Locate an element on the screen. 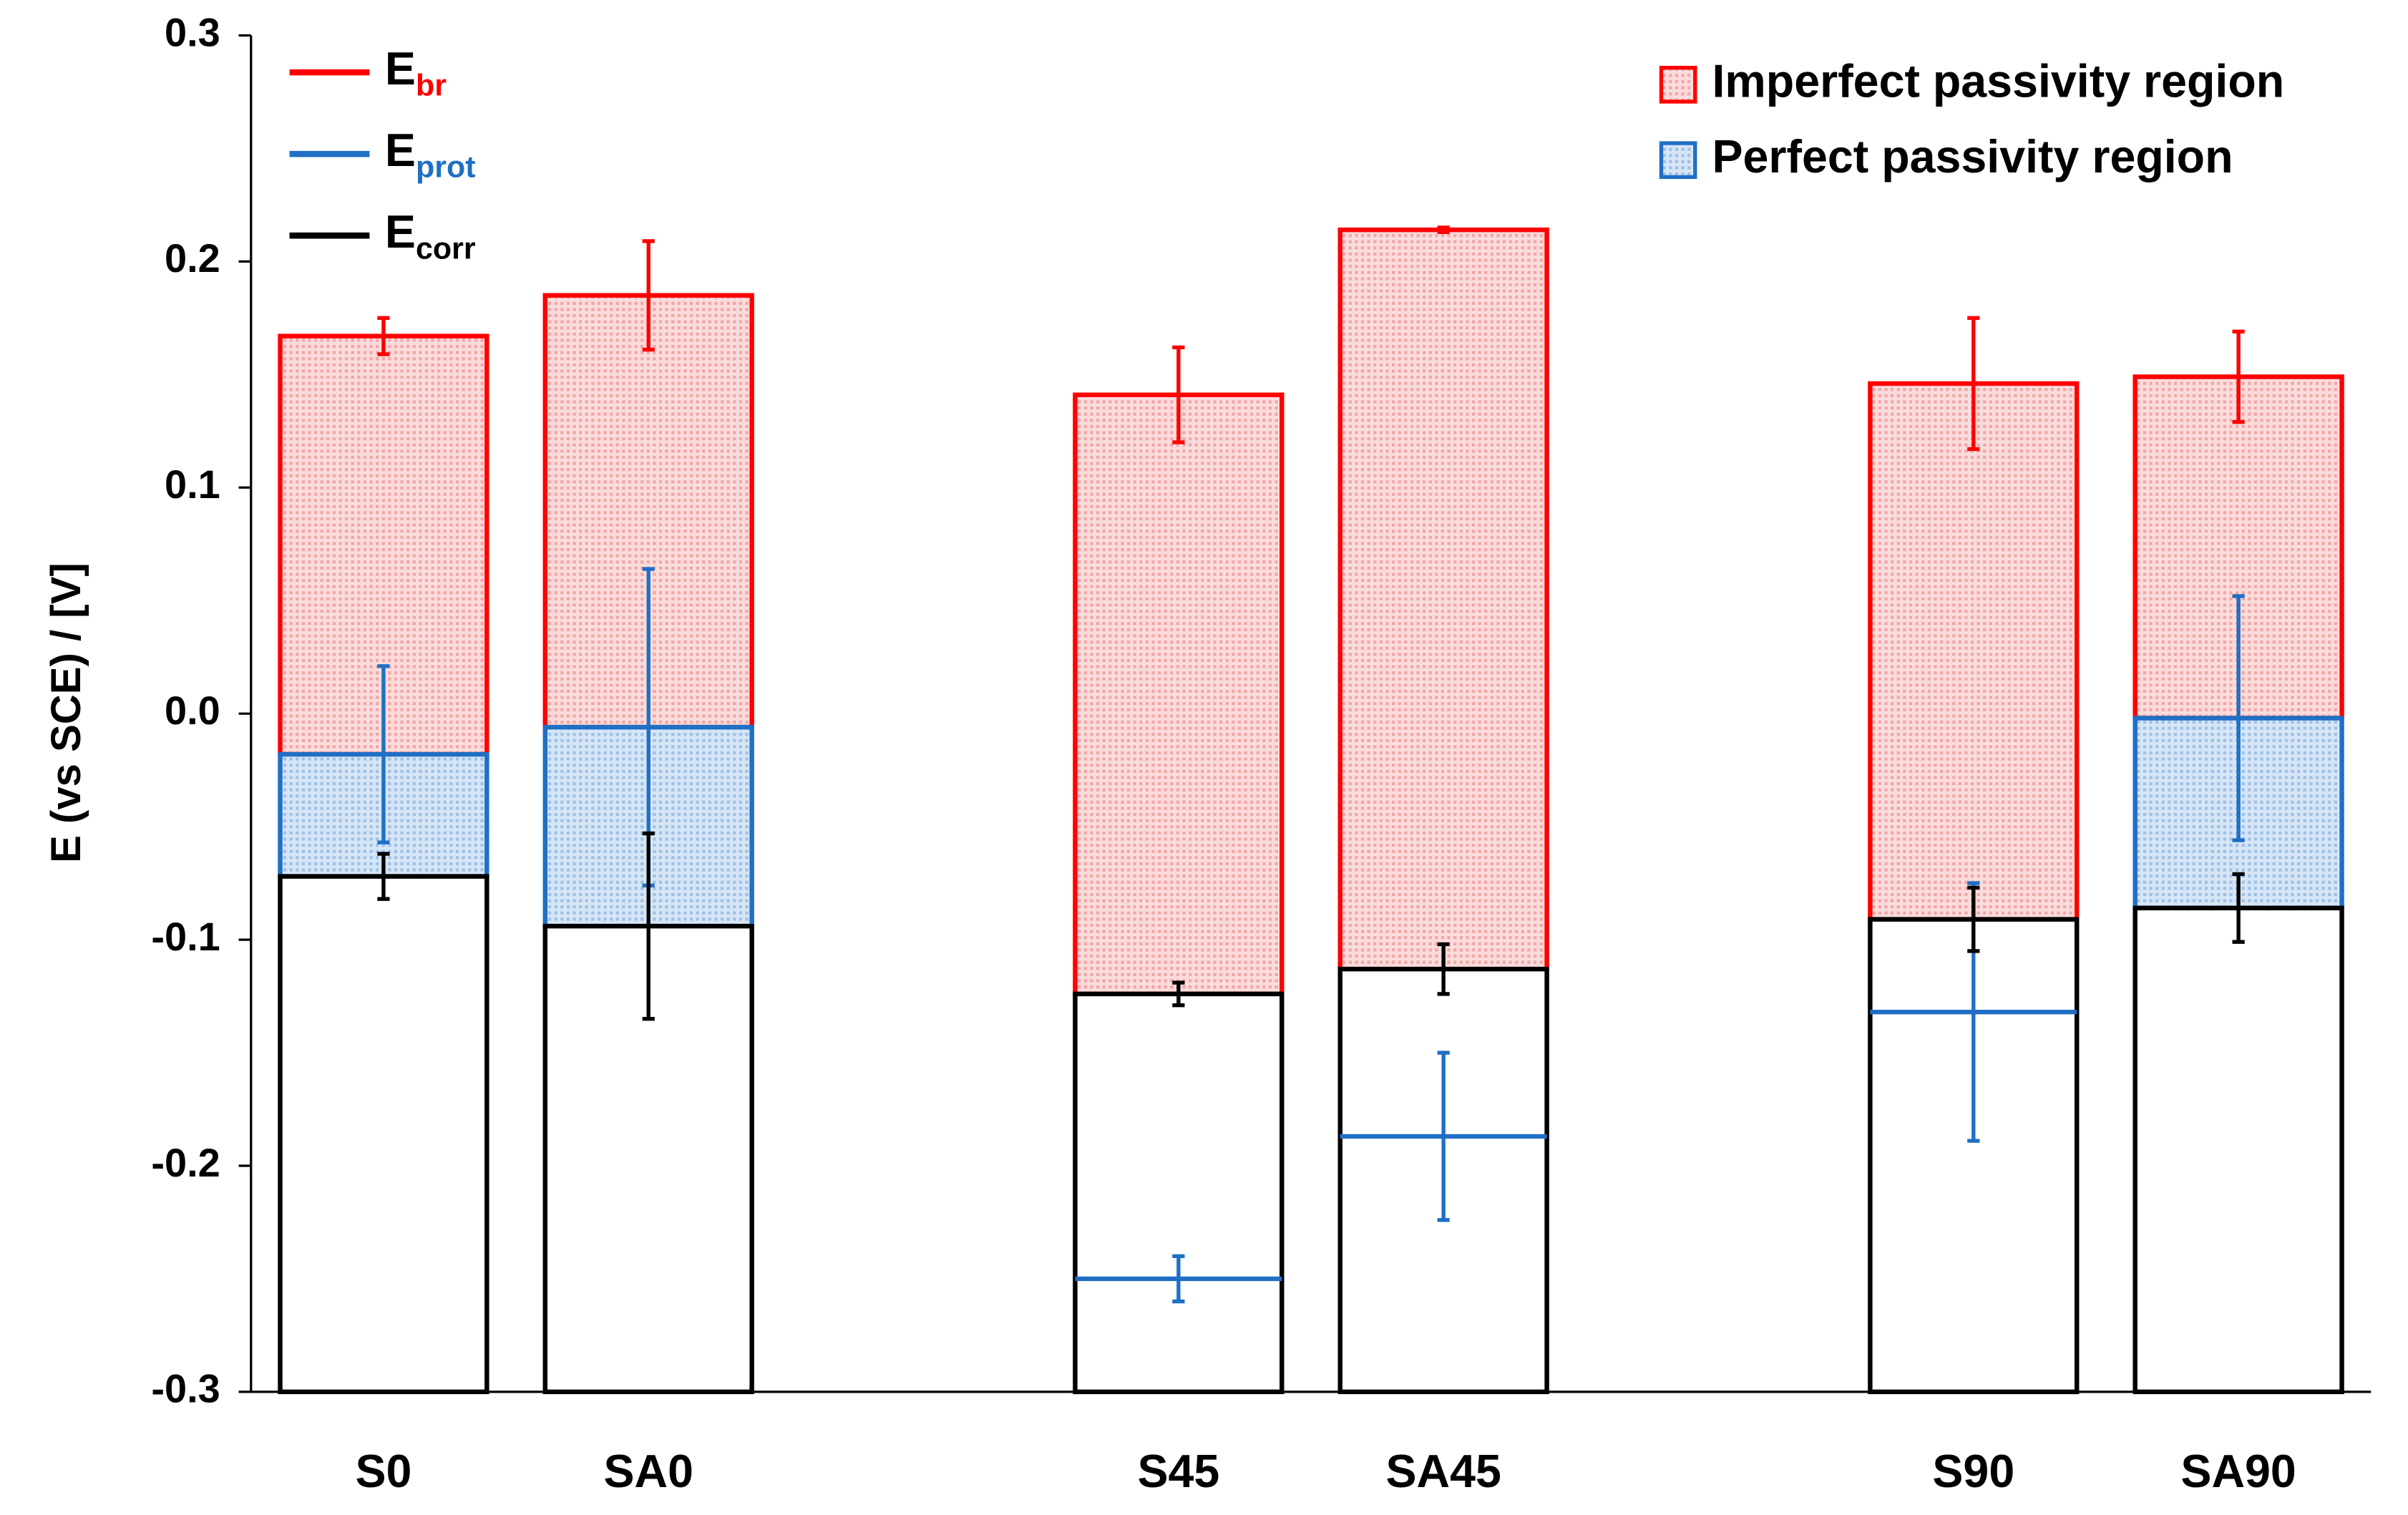 This screenshot has width=2408, height=1515. x-tick-label: SA45 is located at coordinates (1443, 1472).